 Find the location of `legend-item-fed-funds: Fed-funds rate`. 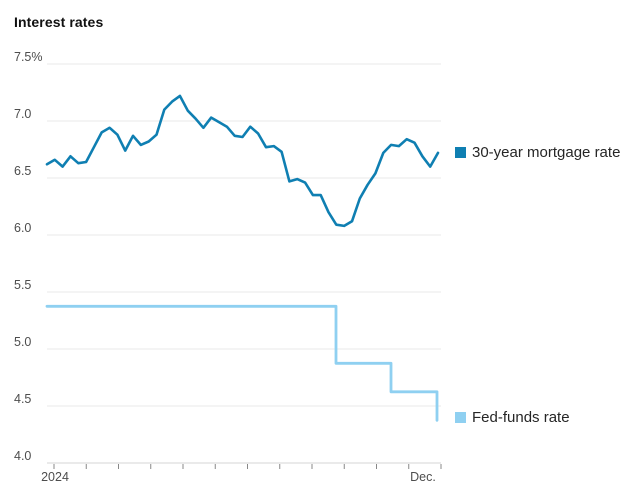

legend-item-fed-funds: Fed-funds rate is located at coordinates (512, 417).